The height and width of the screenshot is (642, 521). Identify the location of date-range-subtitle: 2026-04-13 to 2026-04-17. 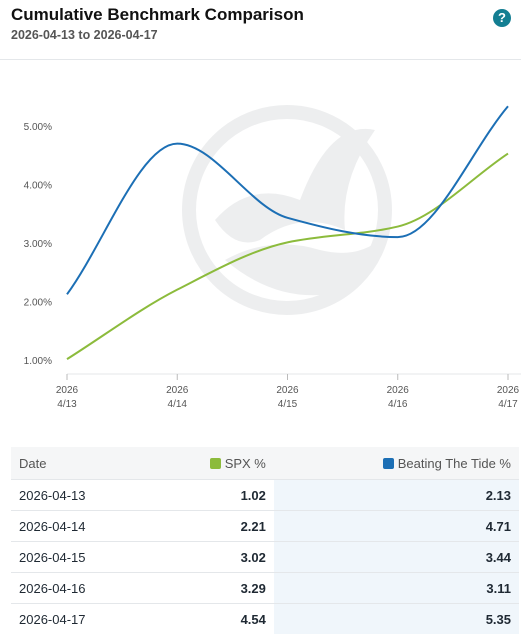
(84, 35).